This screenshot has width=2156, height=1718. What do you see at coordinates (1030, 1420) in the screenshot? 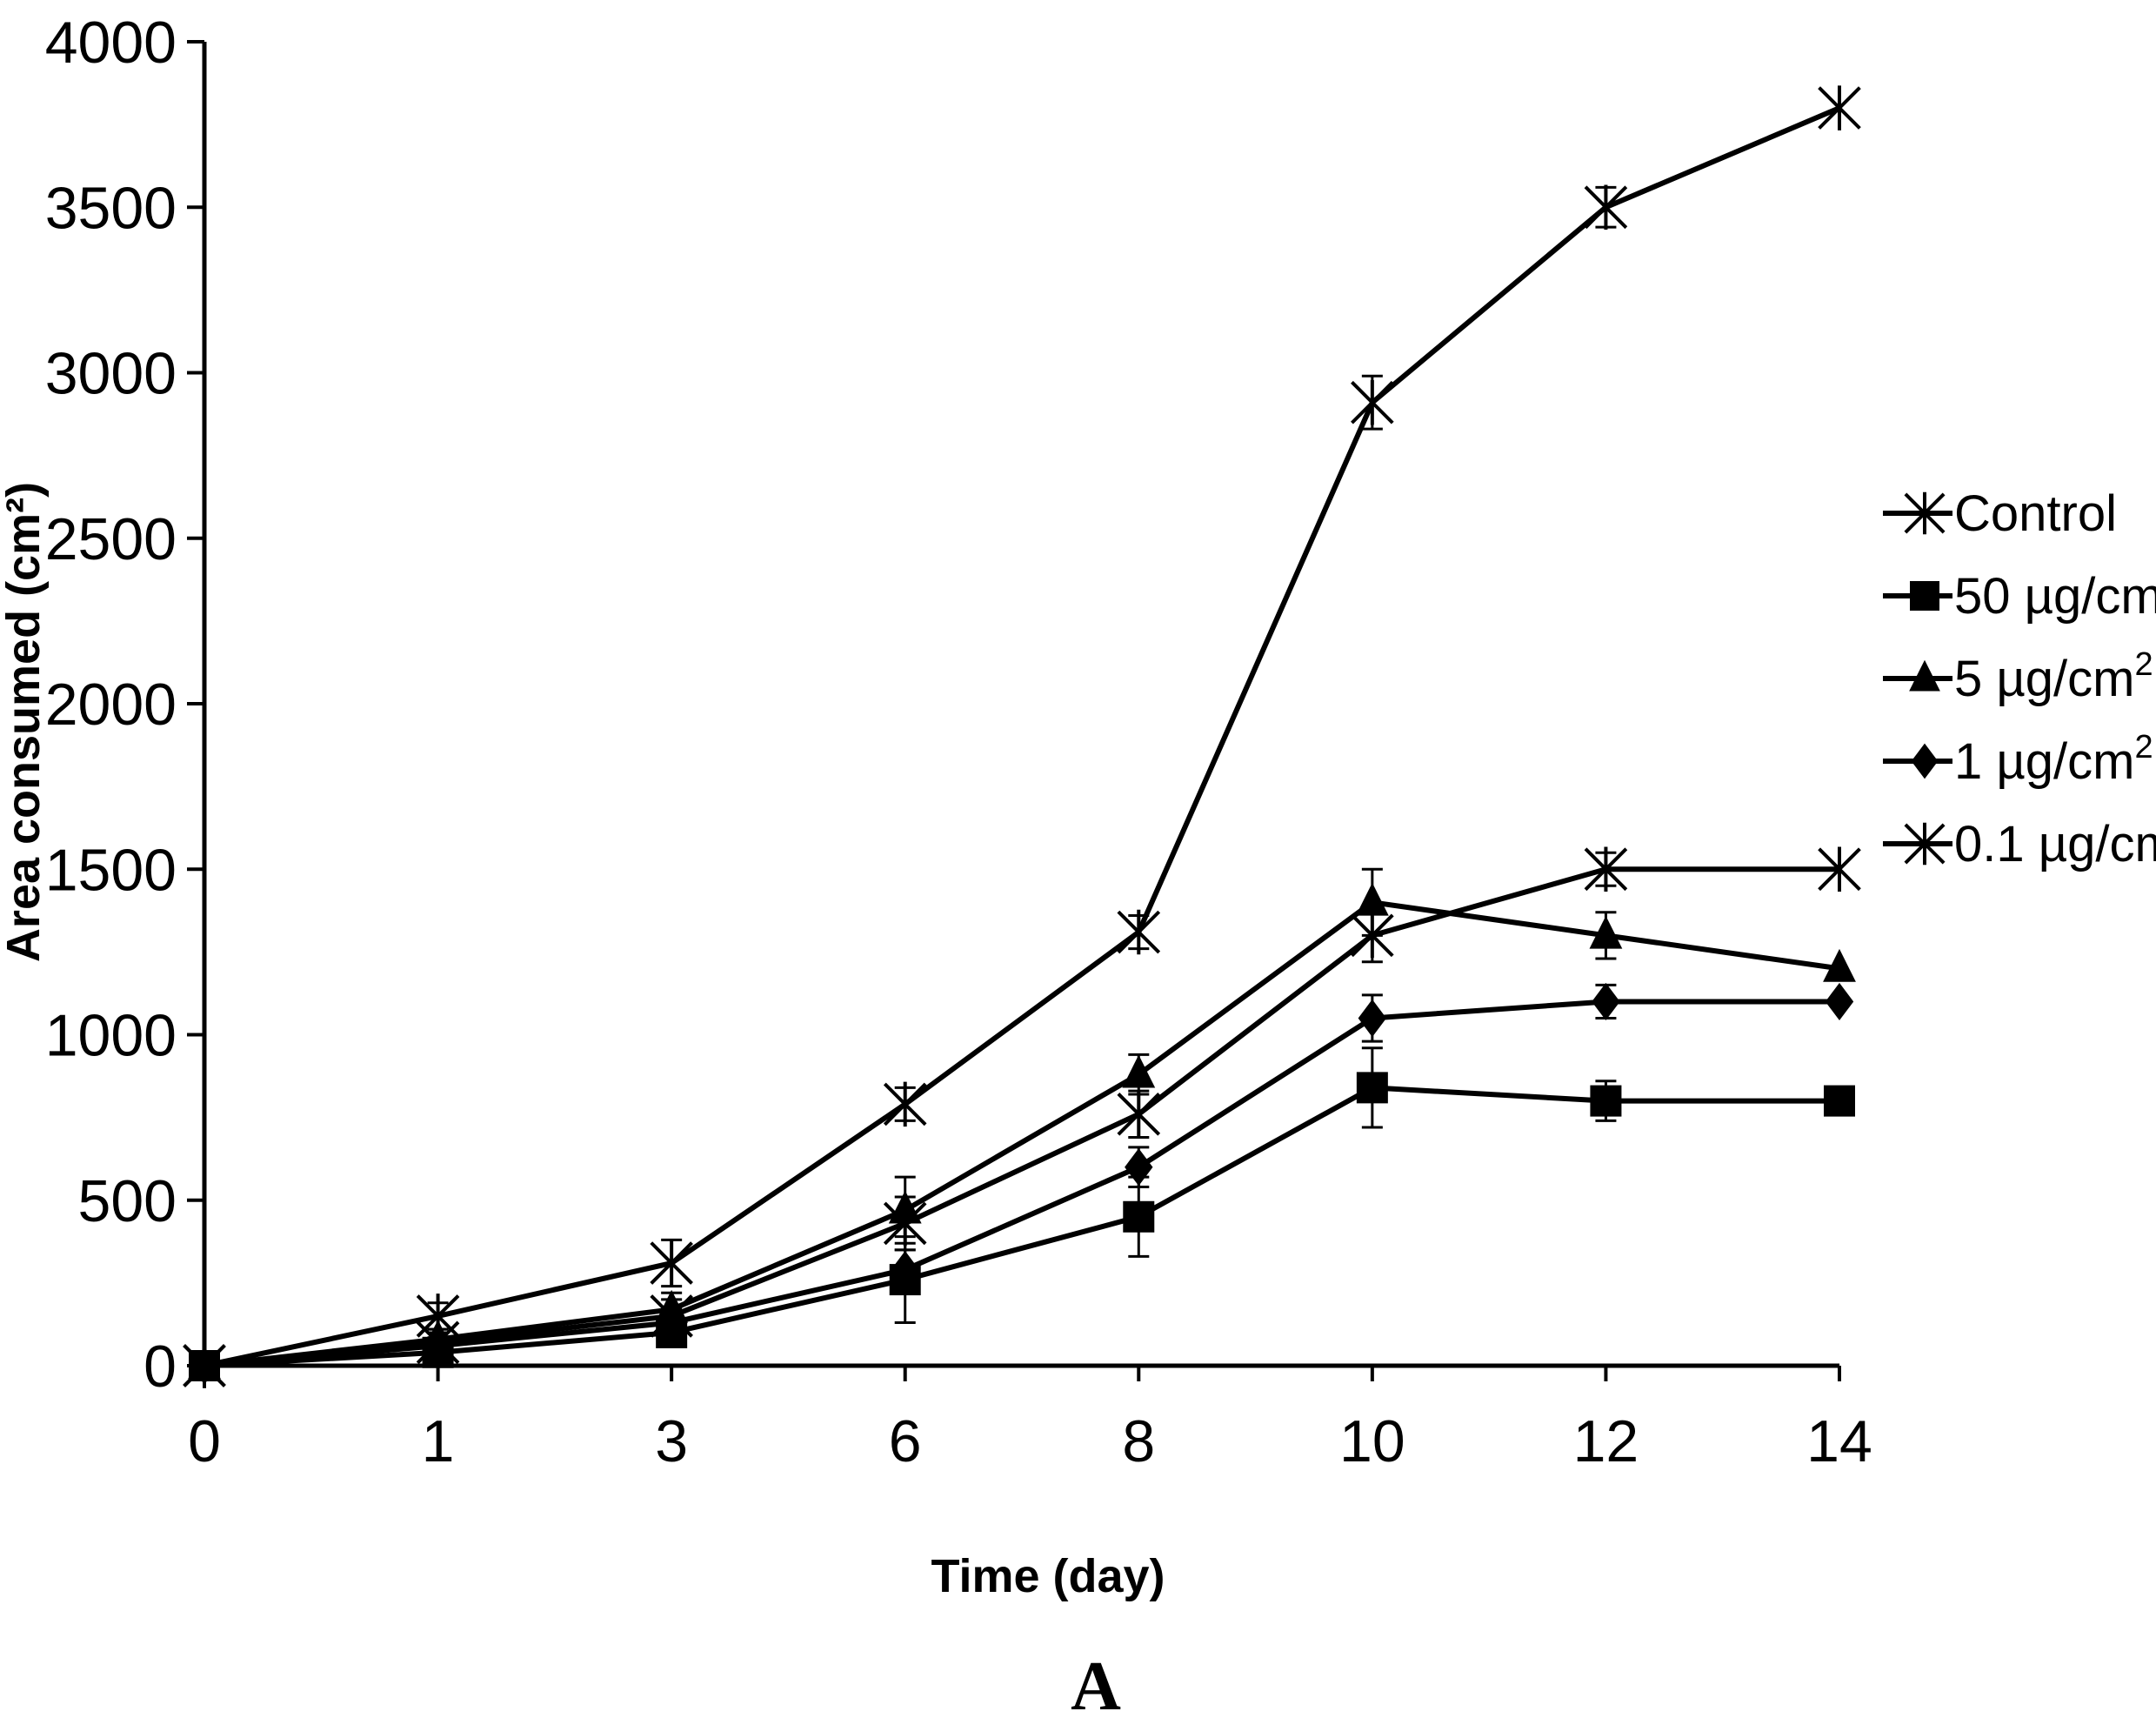
I see `x-axis-ticks: 0 1 3 6 8 10 12 14` at bounding box center [1030, 1420].